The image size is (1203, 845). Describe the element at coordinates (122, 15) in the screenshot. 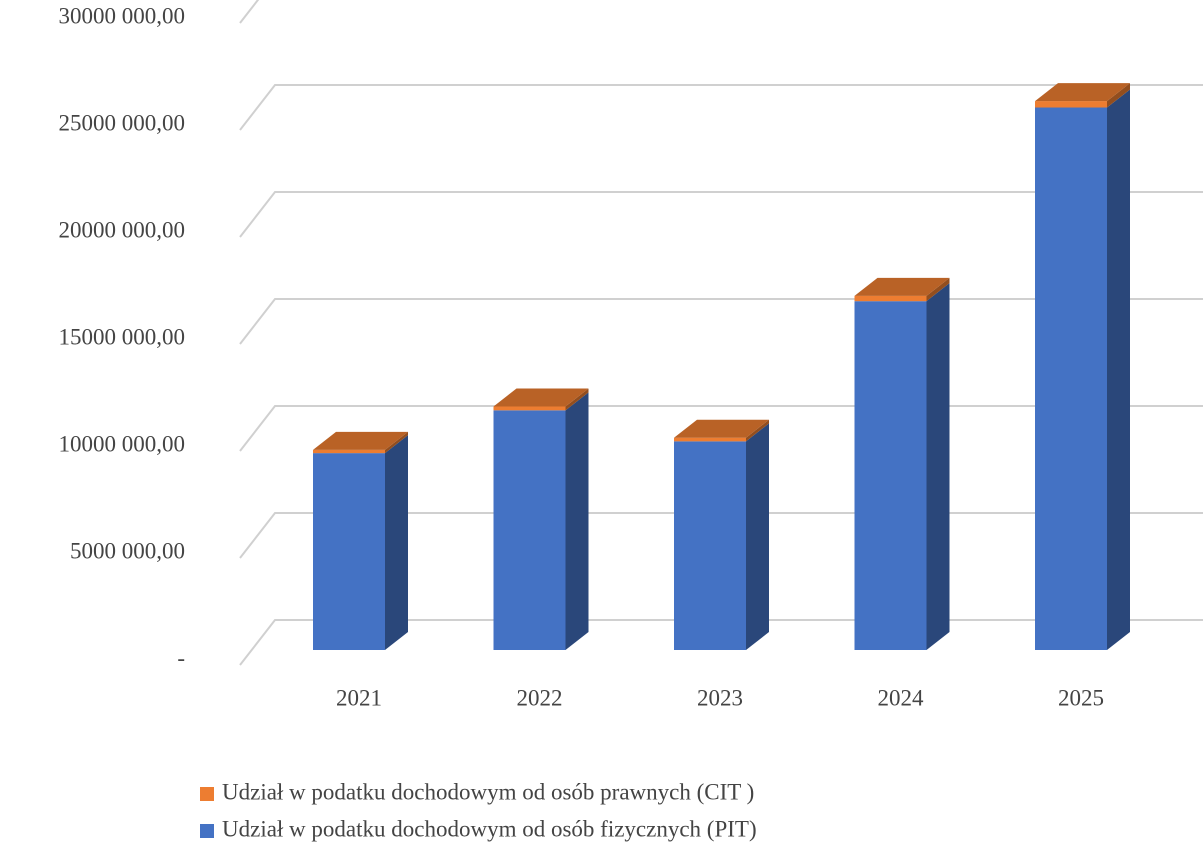

I see `y-tick-label: 30000 000,00` at that location.